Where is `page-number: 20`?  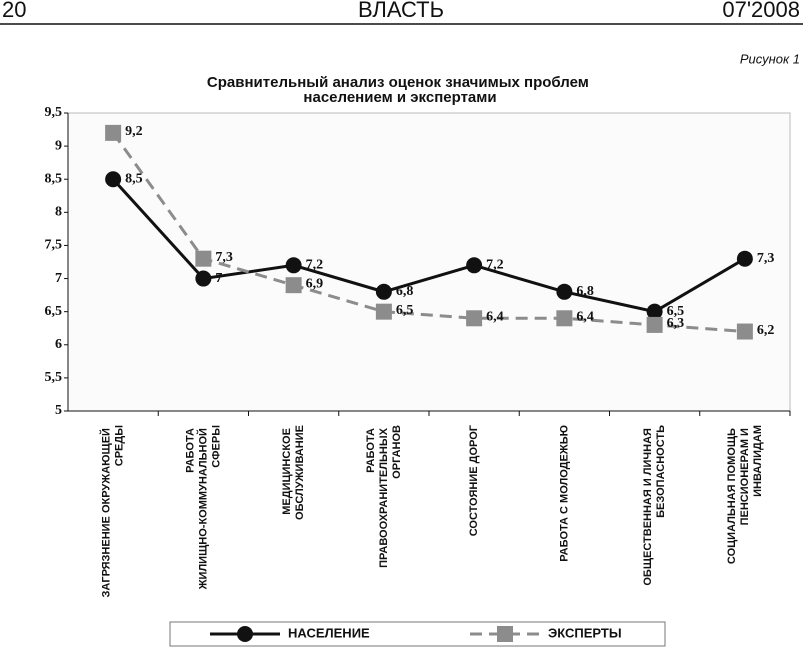 page-number: 20 is located at coordinates (14, 11).